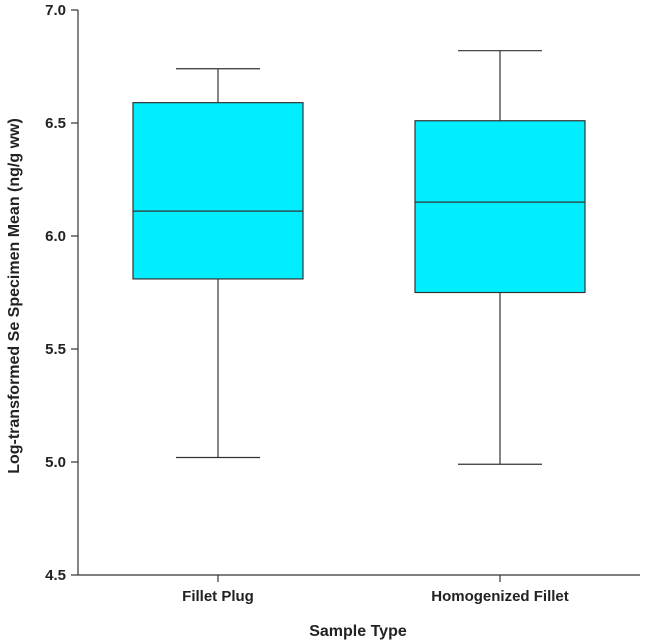  What do you see at coordinates (55, 123) in the screenshot?
I see `y-tick-label: 6.5` at bounding box center [55, 123].